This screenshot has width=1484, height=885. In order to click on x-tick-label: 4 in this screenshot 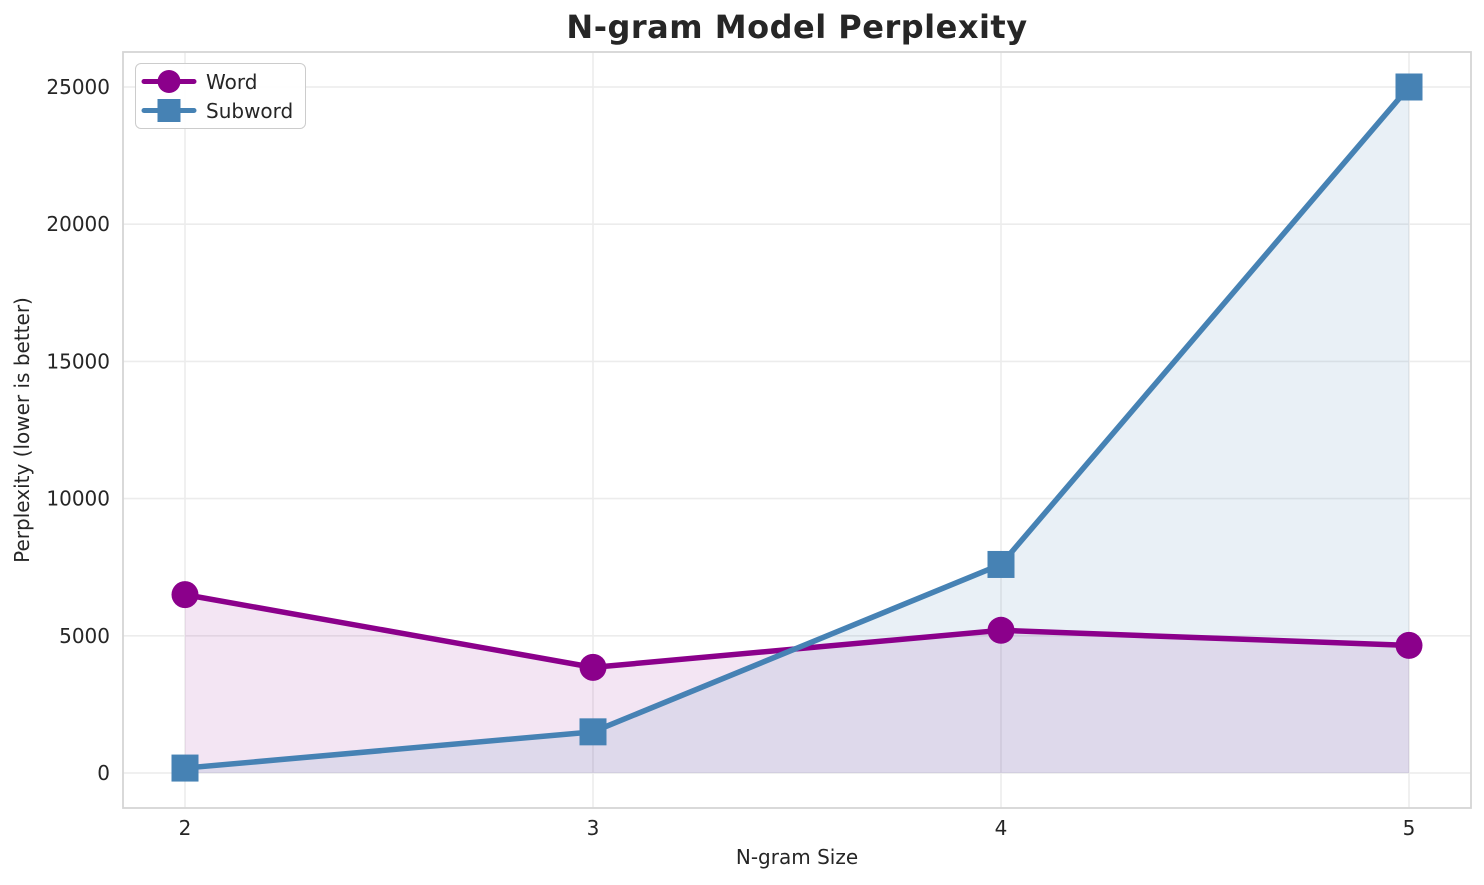, I will do `click(1001, 828)`.